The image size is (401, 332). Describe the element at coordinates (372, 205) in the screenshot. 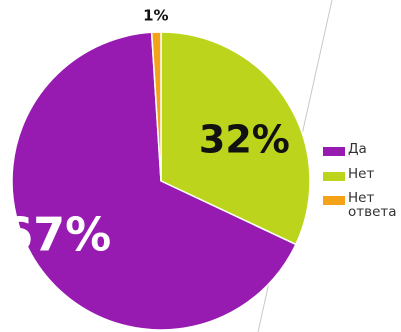

I see `legend-label-no-answer: Нет ответа` at that location.